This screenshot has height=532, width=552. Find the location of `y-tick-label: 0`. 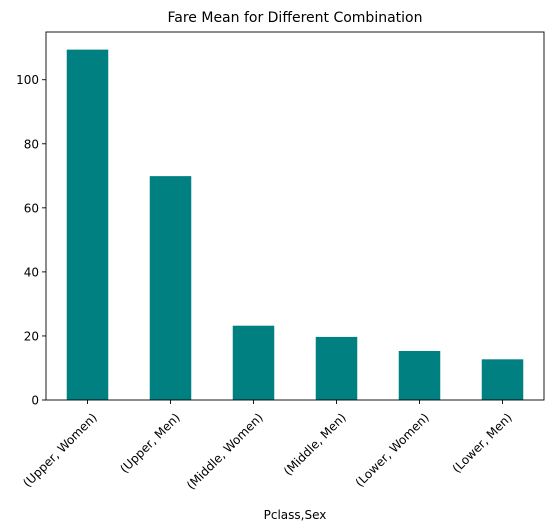

y-tick-label: 0 is located at coordinates (35, 401).